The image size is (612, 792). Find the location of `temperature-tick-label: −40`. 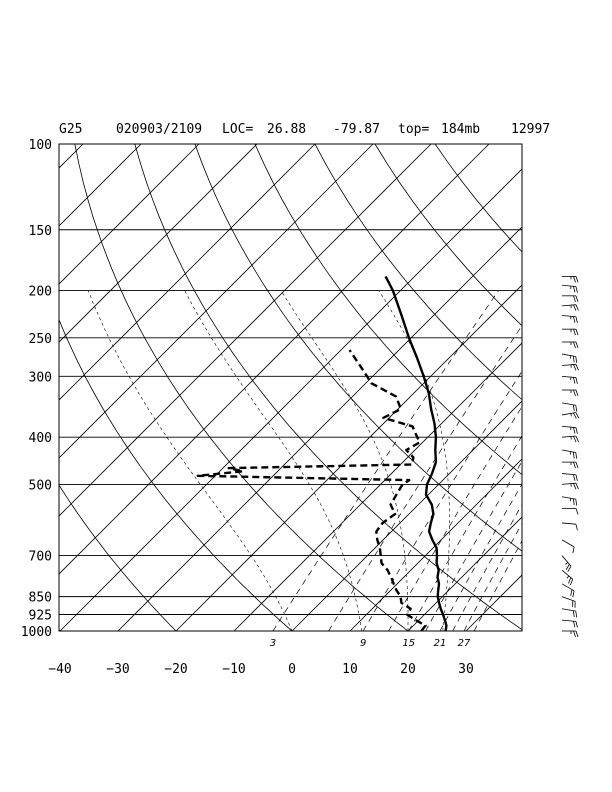

temperature-tick-label: −40 is located at coordinates (59, 669).